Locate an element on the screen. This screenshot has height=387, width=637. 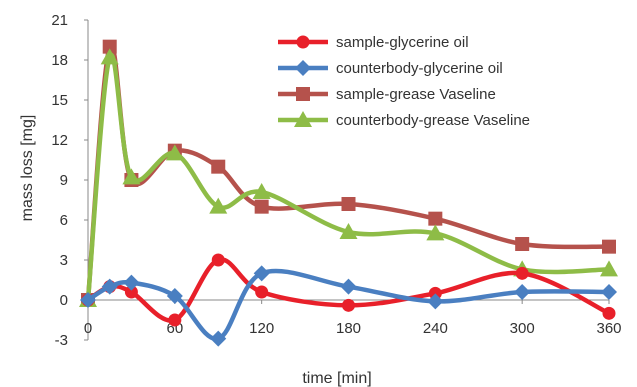
legend-item: counterbody-grease Vaseline is located at coordinates (404, 120).